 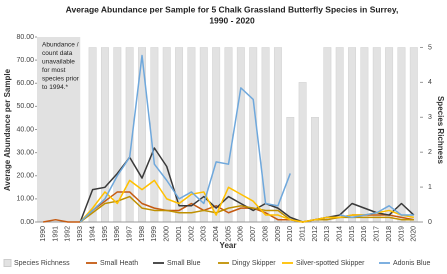 I want to click on legend-label: Adonis Blue, so click(x=411, y=263).